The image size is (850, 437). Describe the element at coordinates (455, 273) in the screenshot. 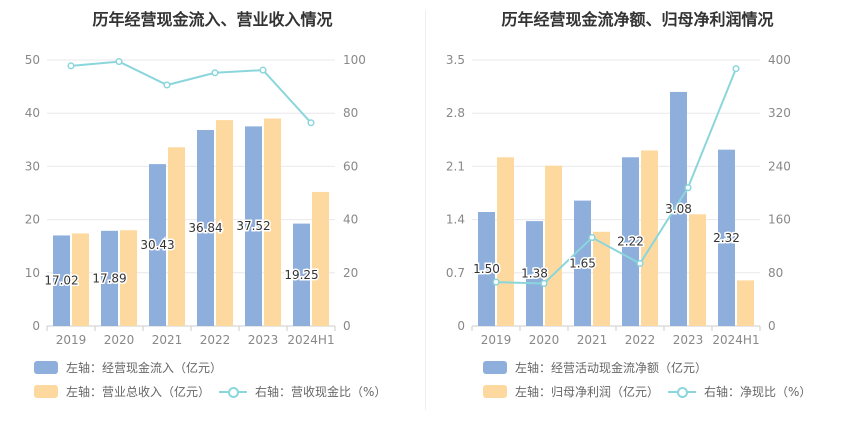

I see `left-axis-tick-label: 0.7` at that location.